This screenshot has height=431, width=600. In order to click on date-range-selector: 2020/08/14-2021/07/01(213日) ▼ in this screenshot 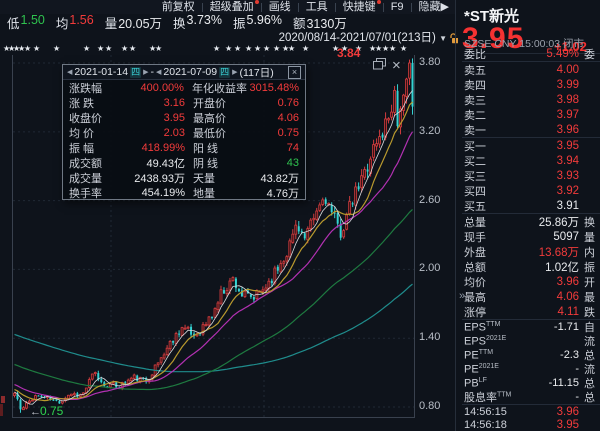, I will do `click(298, 37)`.